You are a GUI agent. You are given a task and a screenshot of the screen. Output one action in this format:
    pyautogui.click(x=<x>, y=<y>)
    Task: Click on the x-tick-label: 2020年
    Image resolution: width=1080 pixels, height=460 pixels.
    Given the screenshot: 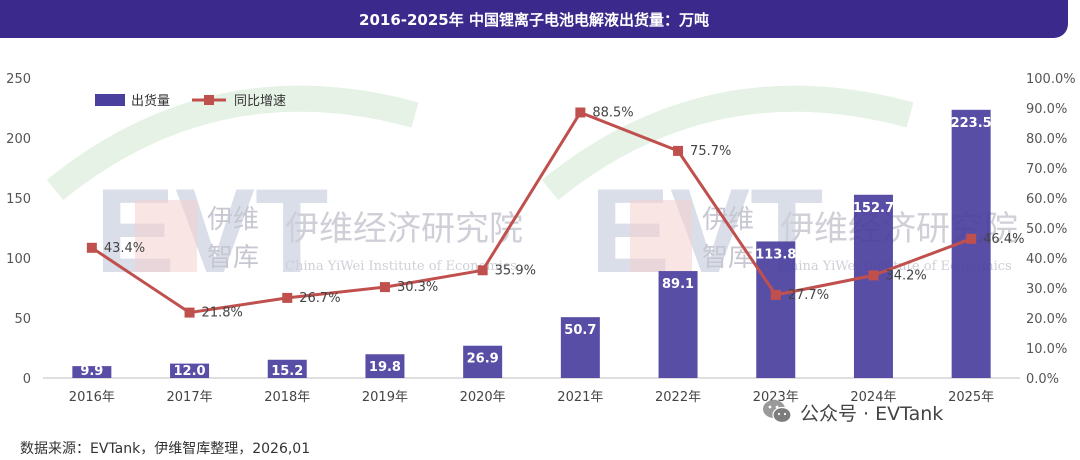 What is the action you would take?
    pyautogui.click(x=483, y=397)
    